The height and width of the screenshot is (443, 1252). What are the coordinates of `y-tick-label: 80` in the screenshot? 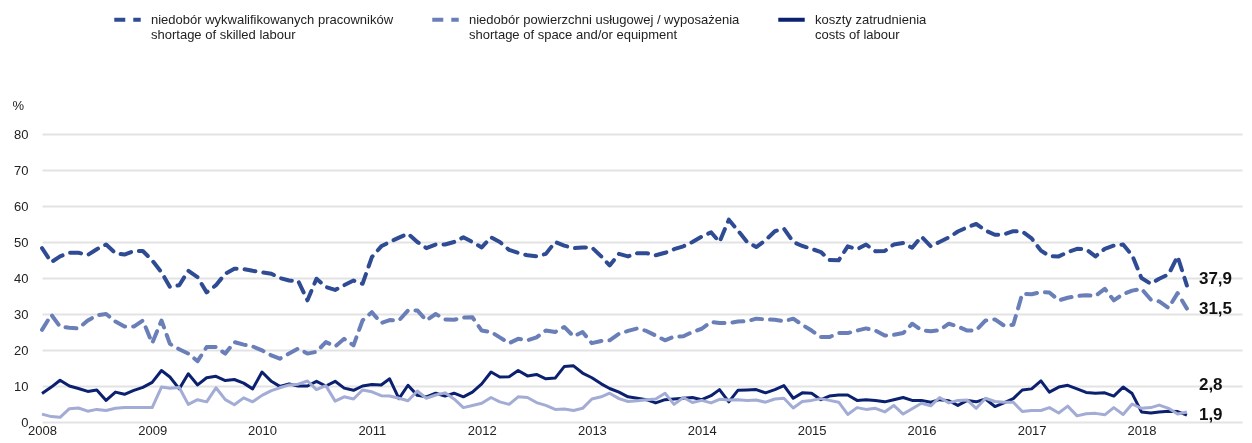 It's located at (21, 134).